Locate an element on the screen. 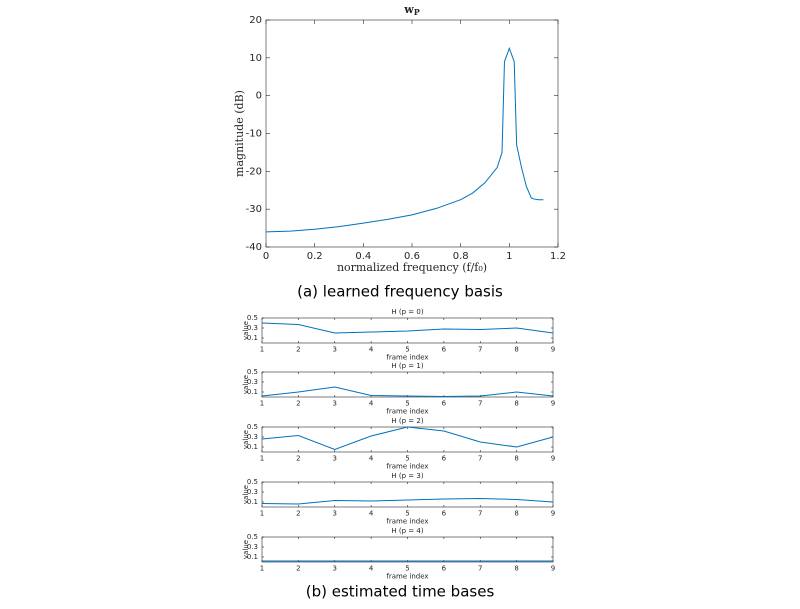 The image size is (800, 609). y-tick-label: -40 is located at coordinates (254, 247).